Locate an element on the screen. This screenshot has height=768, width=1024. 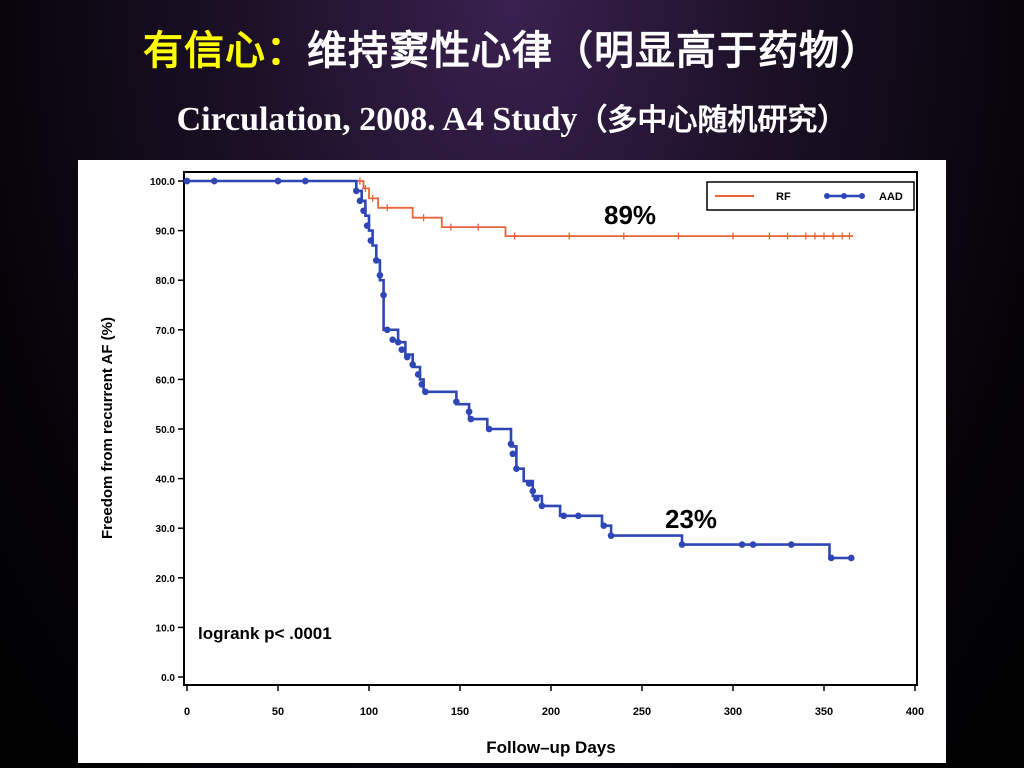
y-tick-label: 10.0 is located at coordinates (166, 628).